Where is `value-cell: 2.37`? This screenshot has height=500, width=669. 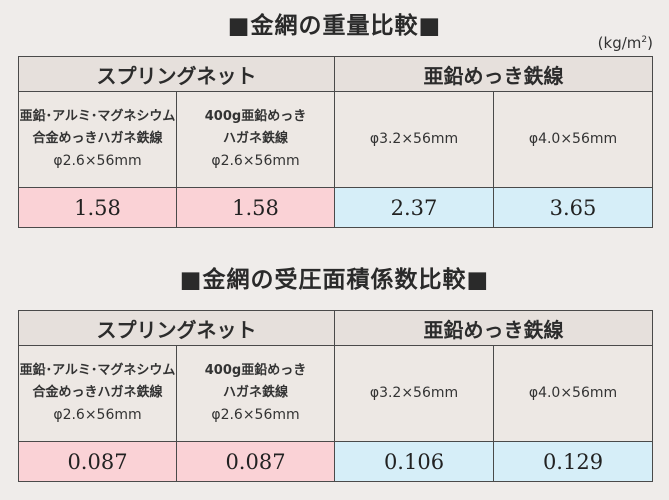 value-cell: 2.37 is located at coordinates (414, 207).